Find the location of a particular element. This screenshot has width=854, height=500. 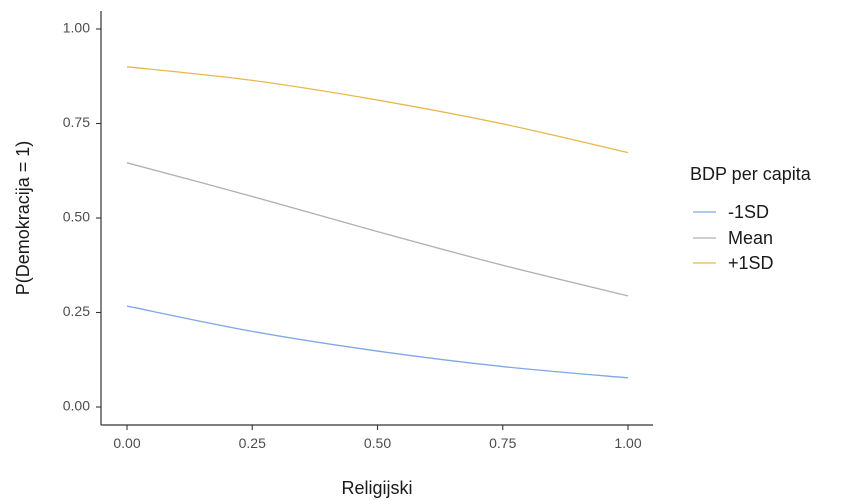

series-line-plus-1sd is located at coordinates (377, 110).